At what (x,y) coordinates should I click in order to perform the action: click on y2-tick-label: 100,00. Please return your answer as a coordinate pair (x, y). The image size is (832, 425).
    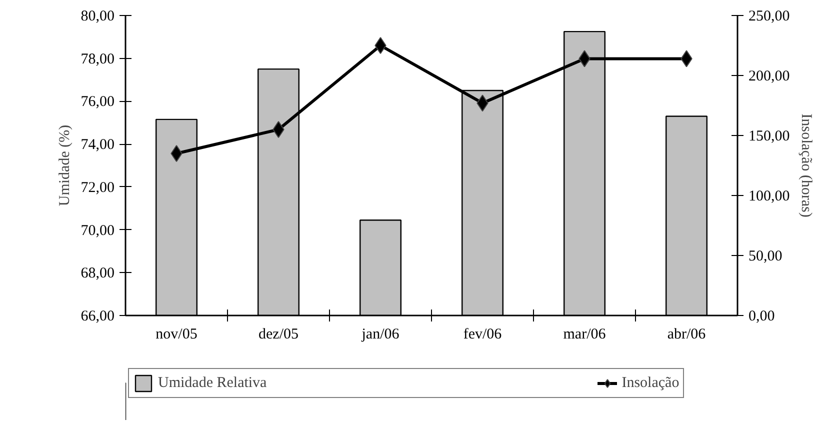
    Looking at the image, I should click on (769, 196).